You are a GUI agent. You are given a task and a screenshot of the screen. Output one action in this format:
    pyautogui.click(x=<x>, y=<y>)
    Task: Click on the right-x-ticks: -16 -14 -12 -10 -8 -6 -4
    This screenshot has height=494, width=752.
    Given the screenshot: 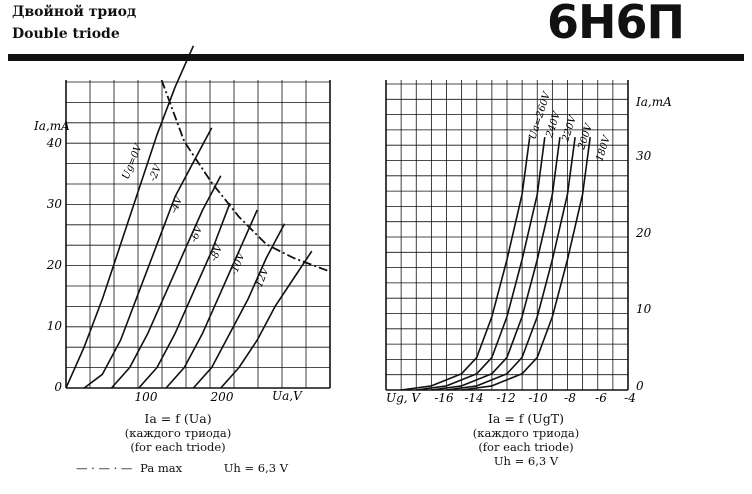 What is the action you would take?
    pyautogui.click(x=535, y=398)
    